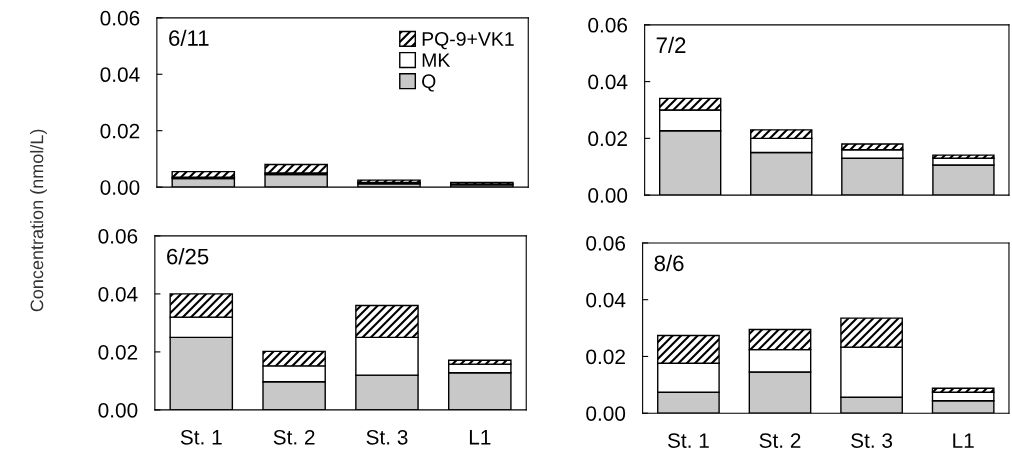  I want to click on legend-label: PQ-9+VK1, so click(468, 41).